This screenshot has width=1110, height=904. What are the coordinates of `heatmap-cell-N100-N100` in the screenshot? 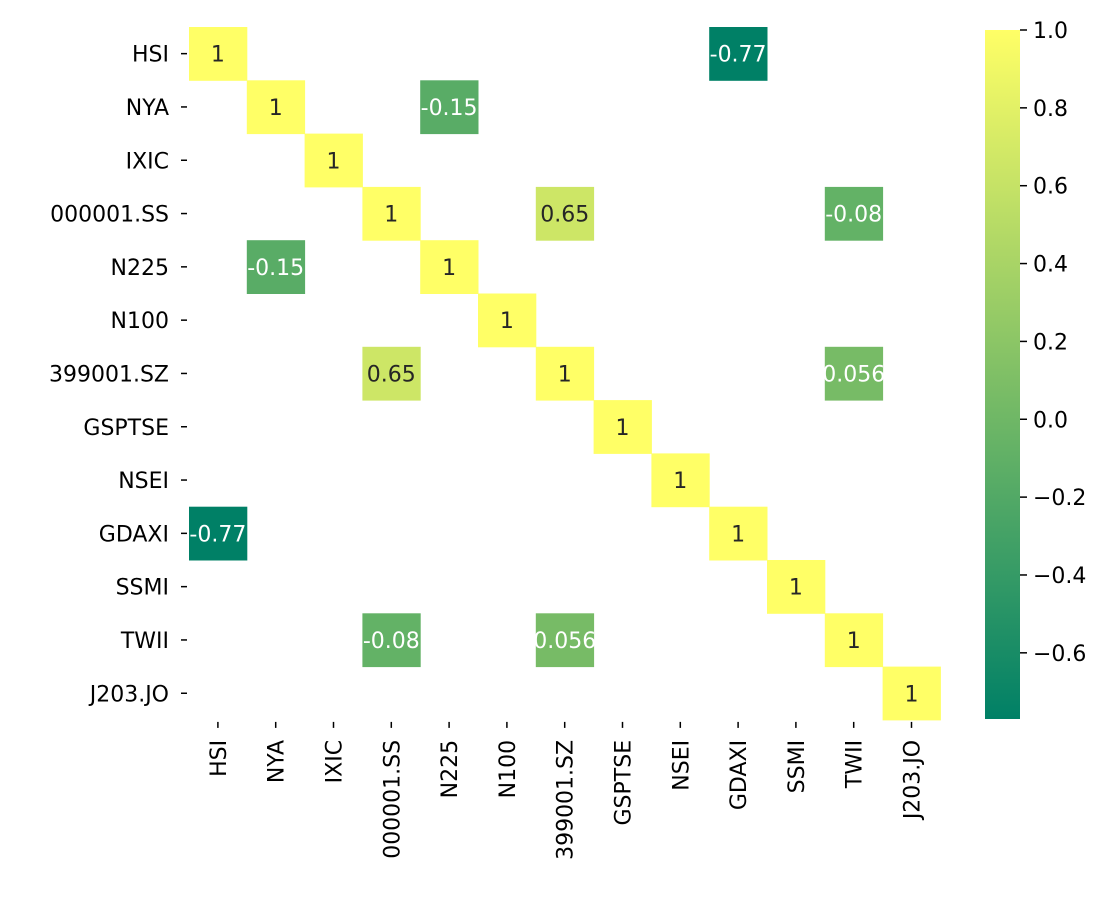 It's located at (507, 320).